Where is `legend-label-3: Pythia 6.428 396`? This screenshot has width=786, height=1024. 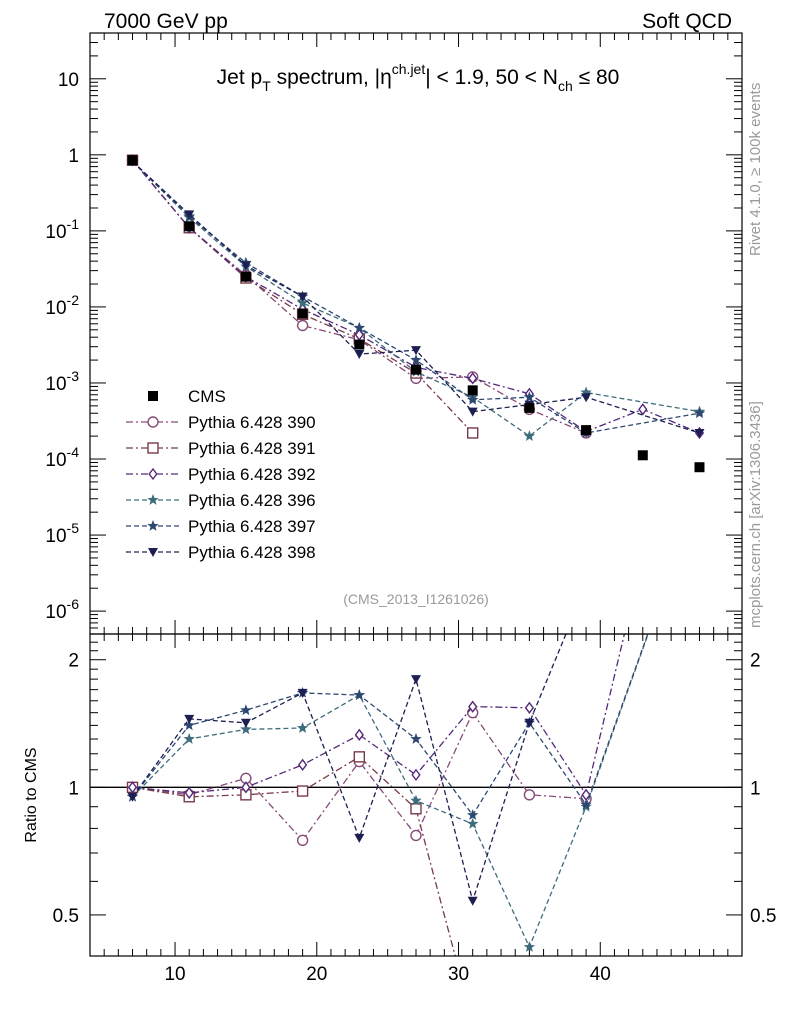 legend-label-3: Pythia 6.428 396 is located at coordinates (252, 500).